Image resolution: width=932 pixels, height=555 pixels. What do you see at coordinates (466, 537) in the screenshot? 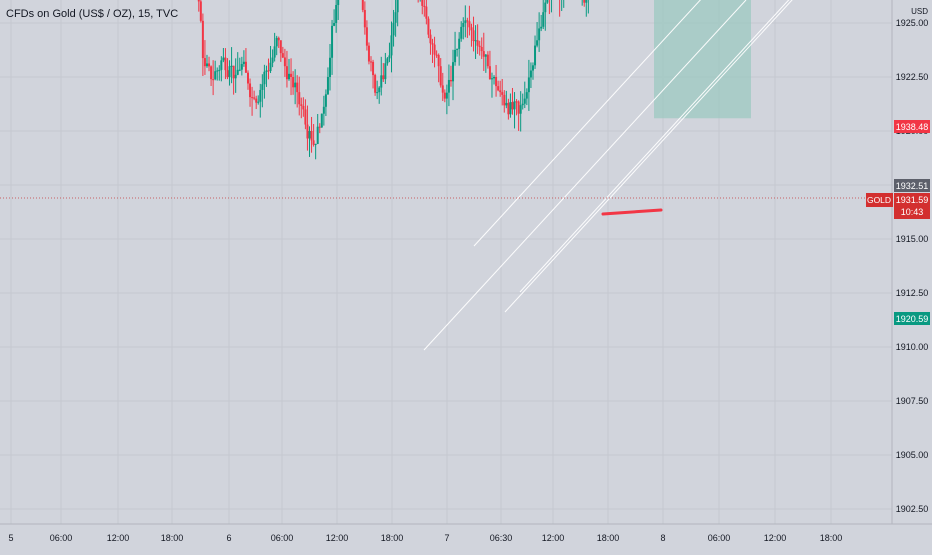
I see `time-axis` at bounding box center [466, 537].